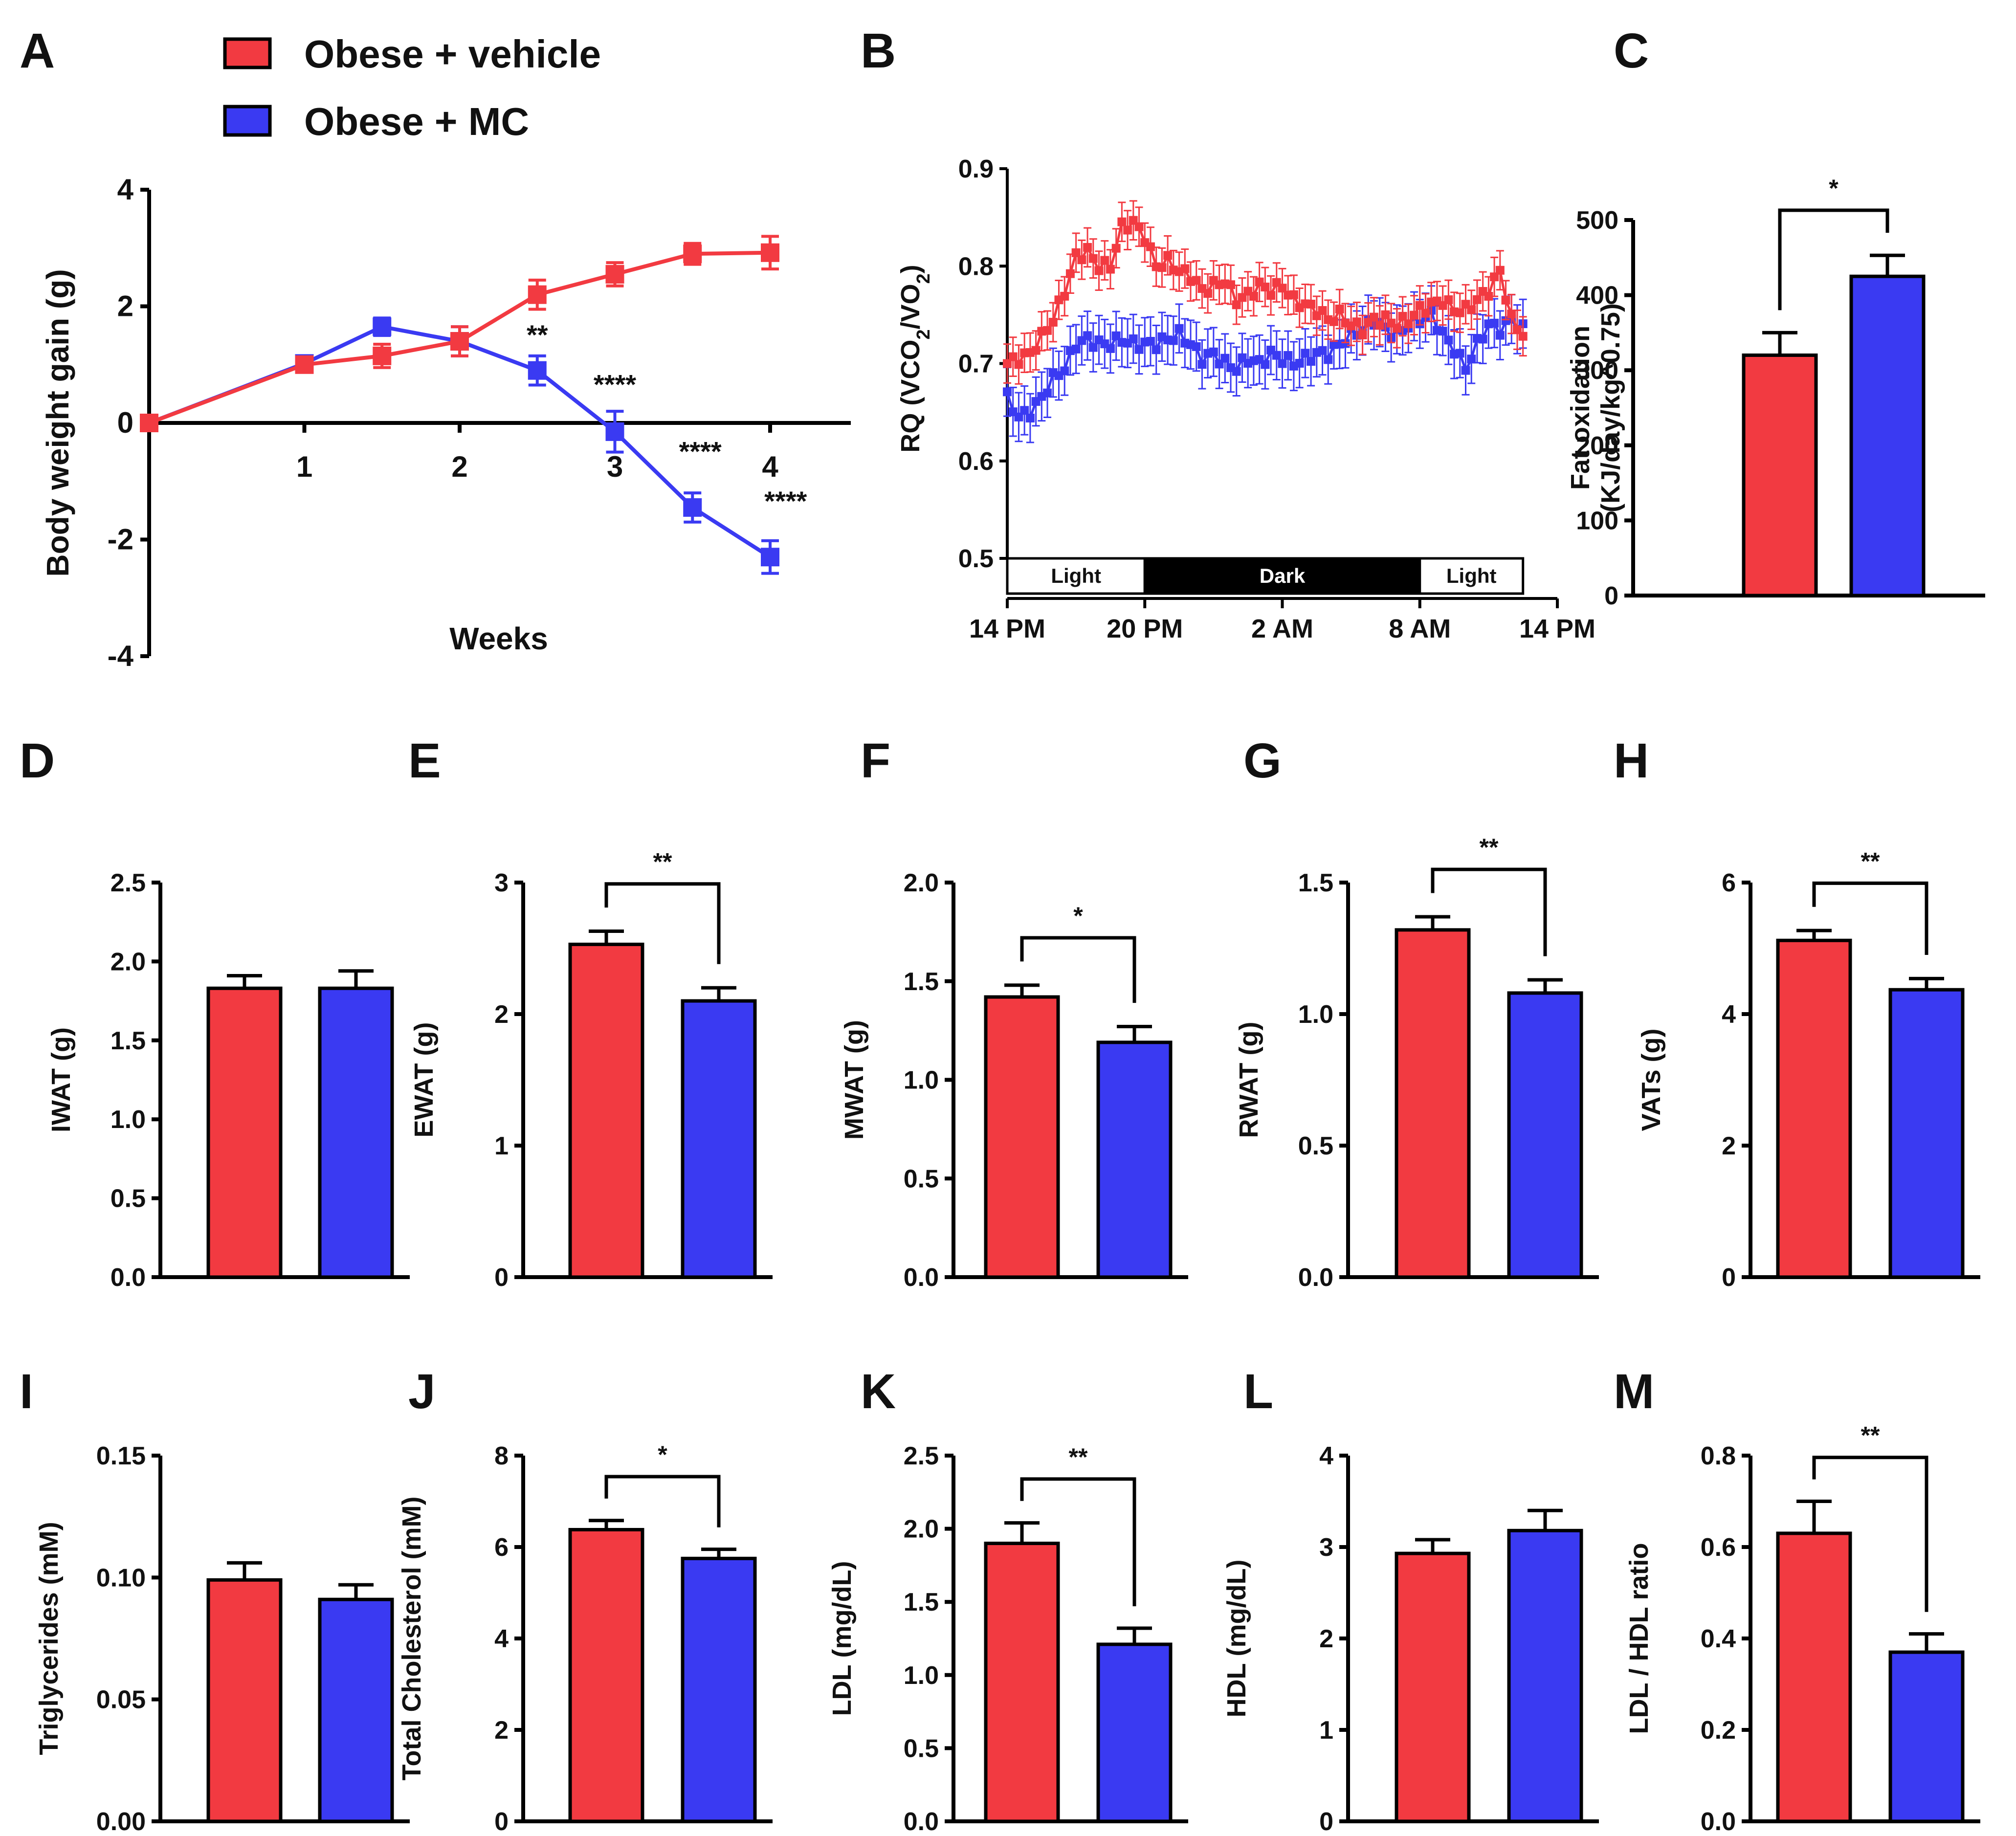 This screenshot has width=2016, height=1836. I want to click on significance-bracket-H, so click(1870, 918).